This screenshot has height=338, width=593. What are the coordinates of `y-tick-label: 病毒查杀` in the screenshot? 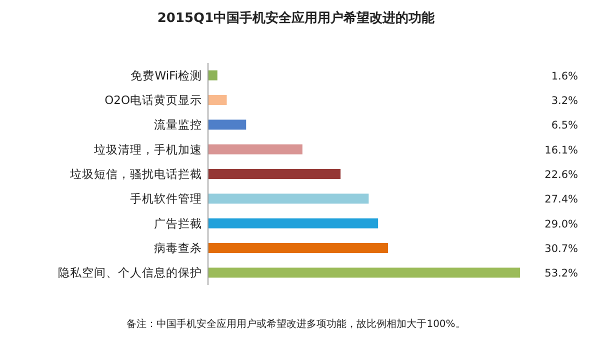 It's located at (178, 248).